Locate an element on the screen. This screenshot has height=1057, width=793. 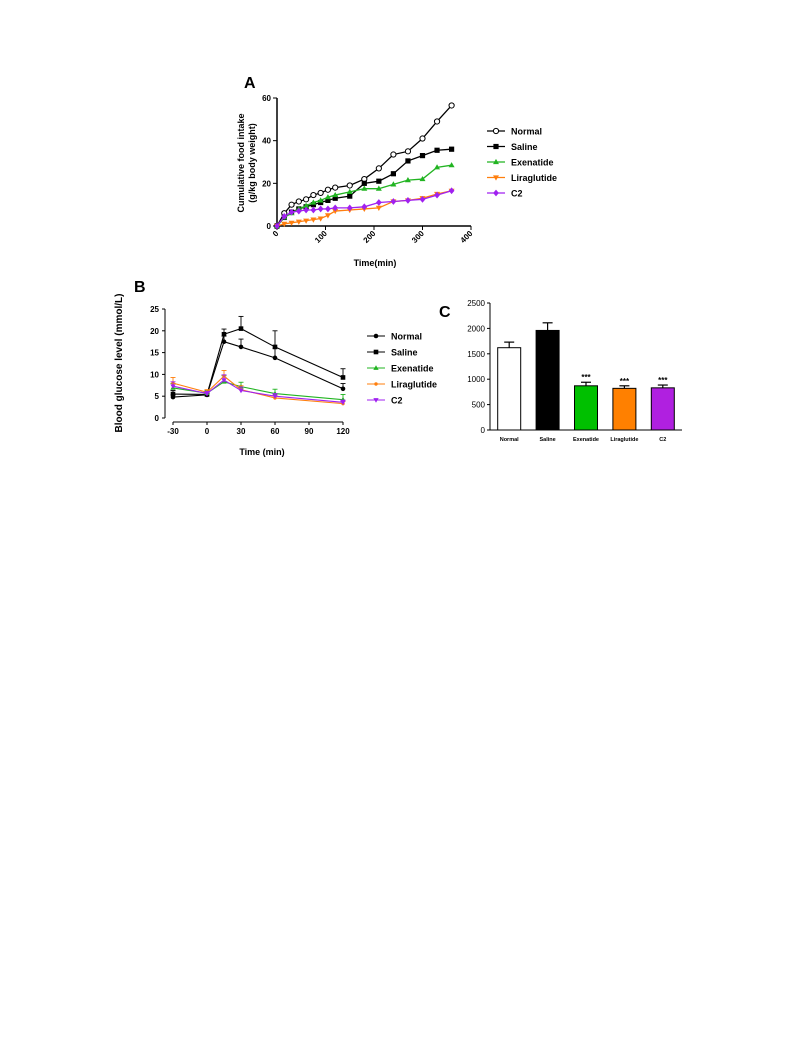
chart-a-xlabel: Time(min) is located at coordinates (375, 263).